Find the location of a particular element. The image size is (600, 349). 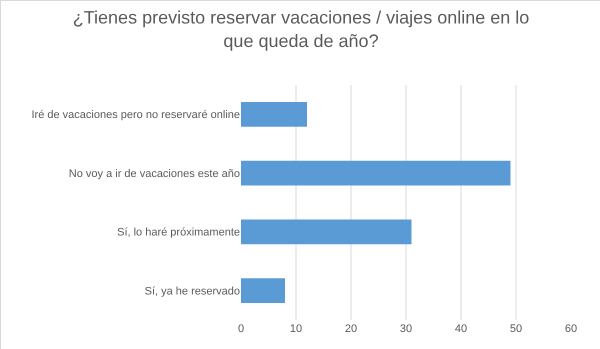

x-tick-label: 60 is located at coordinates (571, 329).